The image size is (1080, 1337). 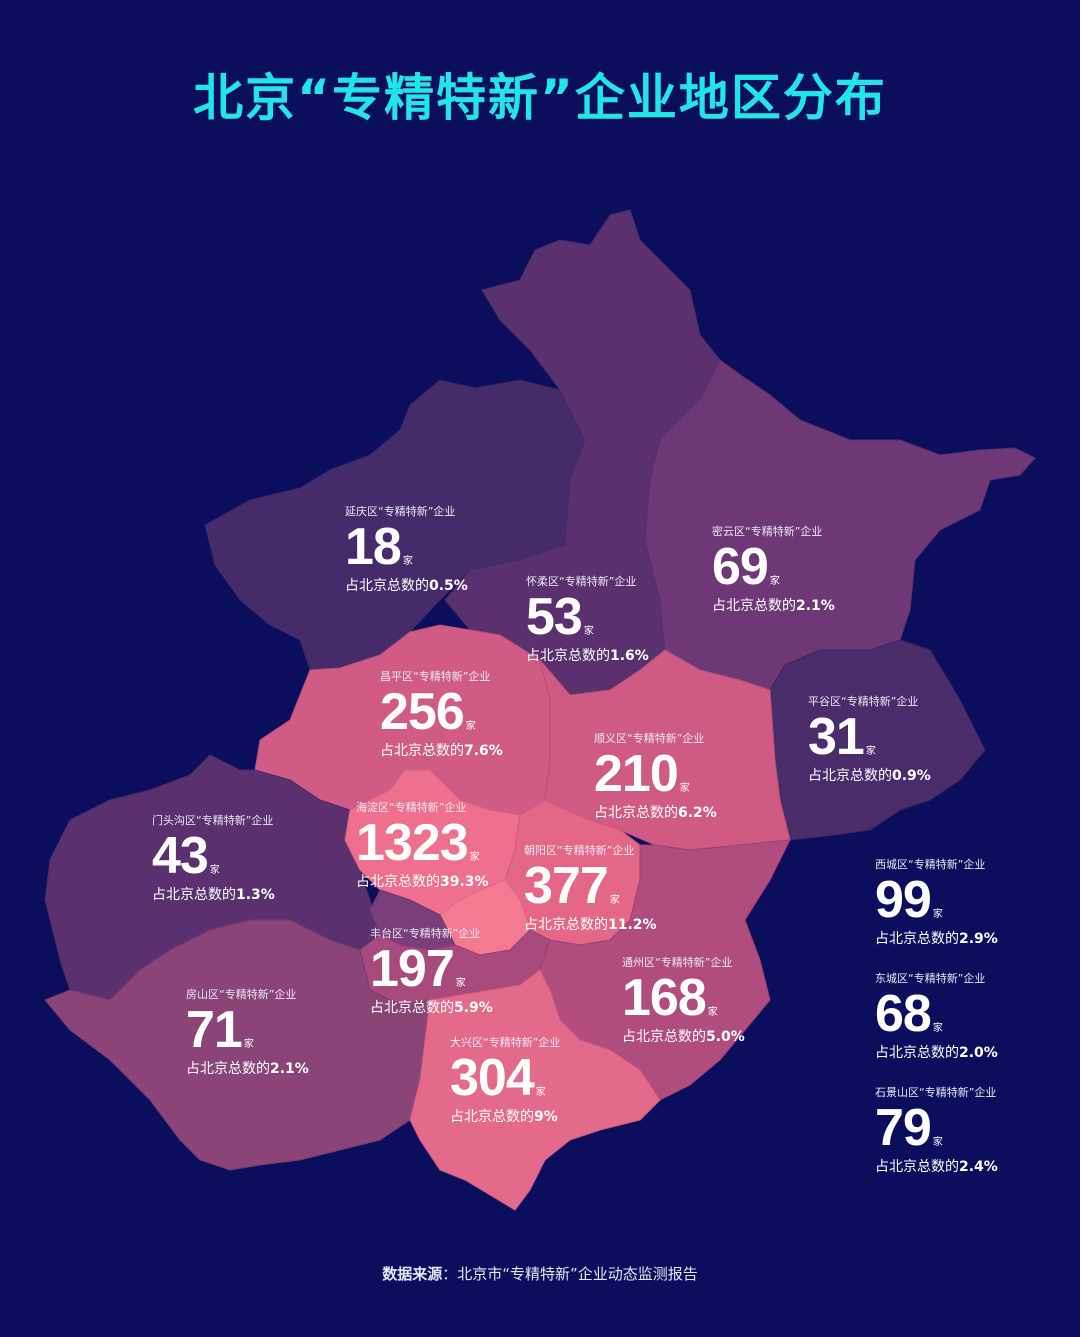 I want to click on district-count: 99, so click(x=903, y=900).